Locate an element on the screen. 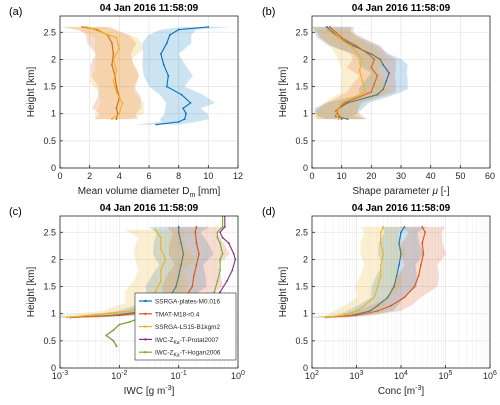  x-tick-label: 2 is located at coordinates (89, 176).